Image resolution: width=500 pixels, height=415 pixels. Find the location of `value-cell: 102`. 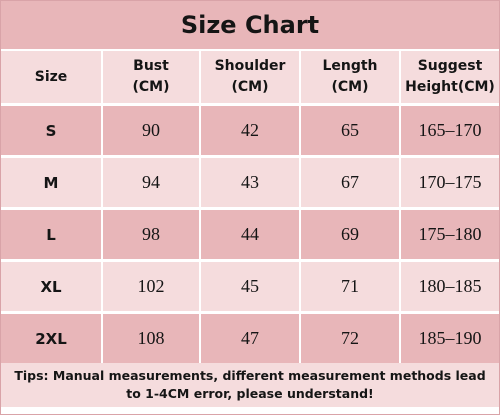

value-cell: 102 is located at coordinates (152, 286).